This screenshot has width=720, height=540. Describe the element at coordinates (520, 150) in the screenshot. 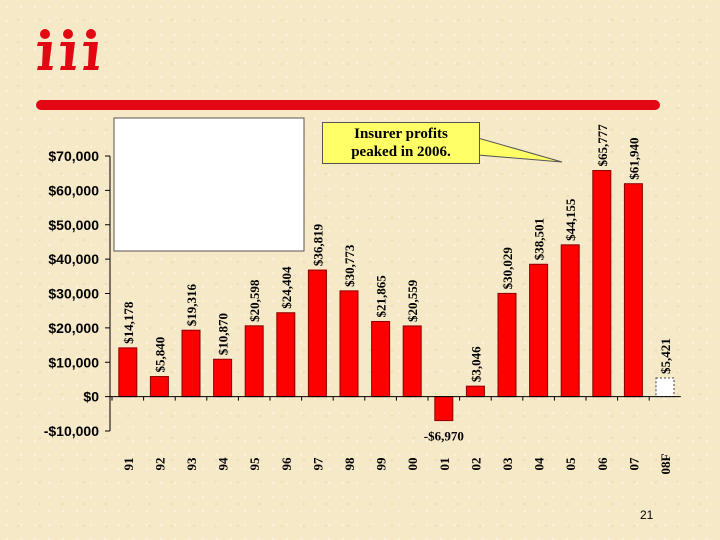

I see `callout-pointer` at that location.